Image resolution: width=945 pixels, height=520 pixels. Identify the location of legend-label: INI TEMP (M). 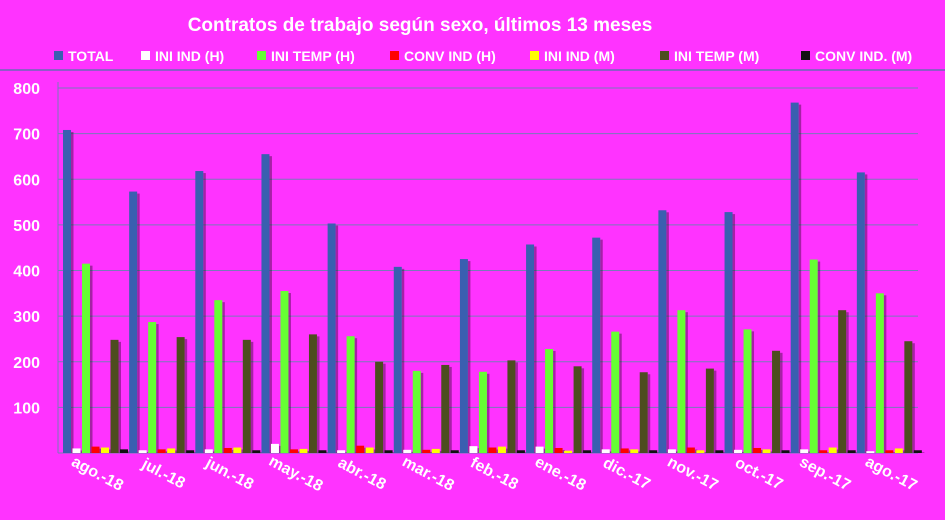
(716, 56).